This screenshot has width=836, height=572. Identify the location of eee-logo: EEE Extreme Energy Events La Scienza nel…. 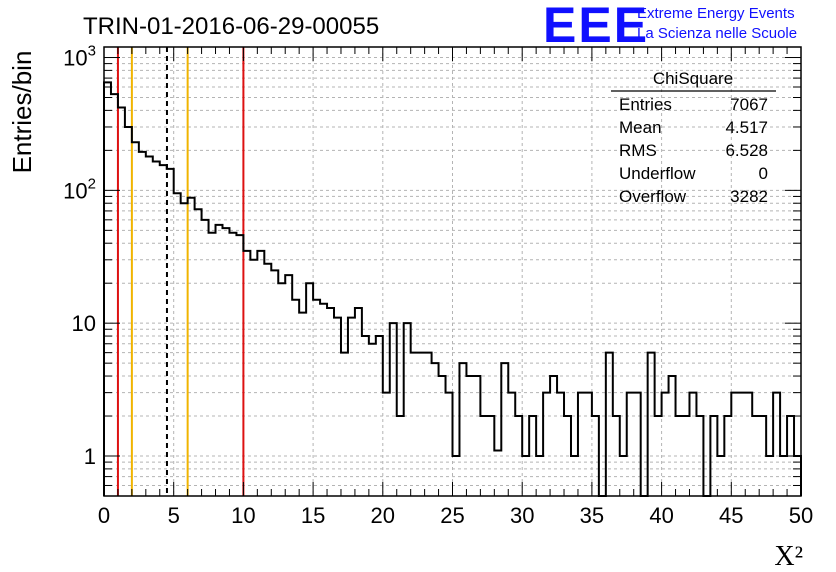
(670, 26).